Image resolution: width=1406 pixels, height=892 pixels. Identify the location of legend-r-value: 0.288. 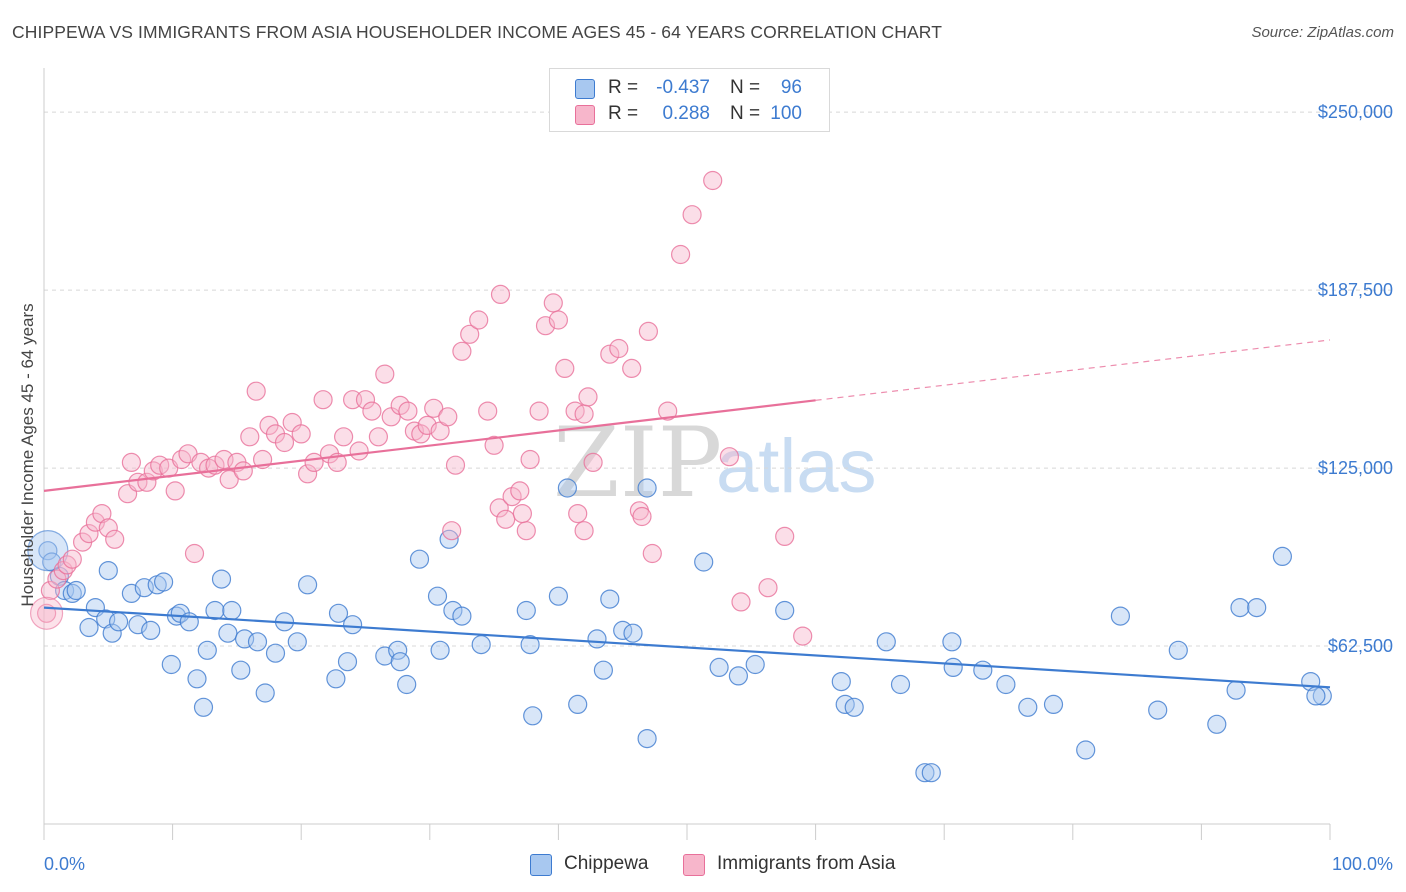
(686, 113).